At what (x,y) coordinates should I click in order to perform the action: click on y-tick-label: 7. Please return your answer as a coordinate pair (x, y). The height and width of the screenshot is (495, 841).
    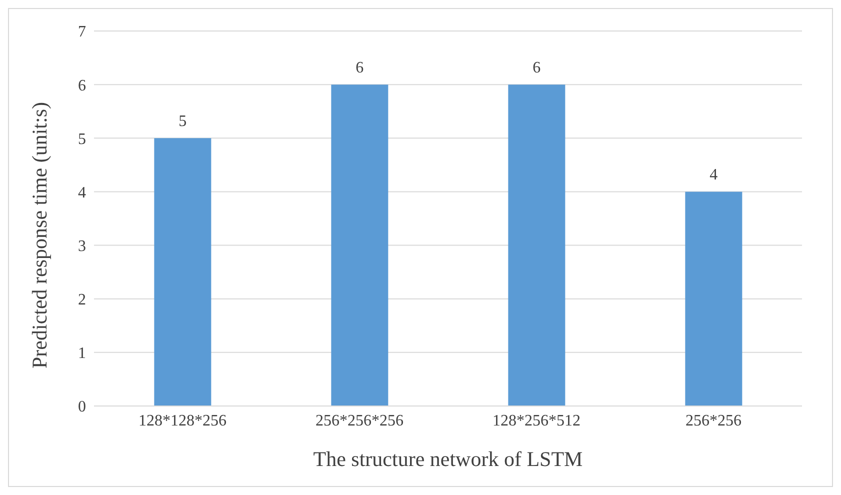
    Looking at the image, I should click on (82, 32).